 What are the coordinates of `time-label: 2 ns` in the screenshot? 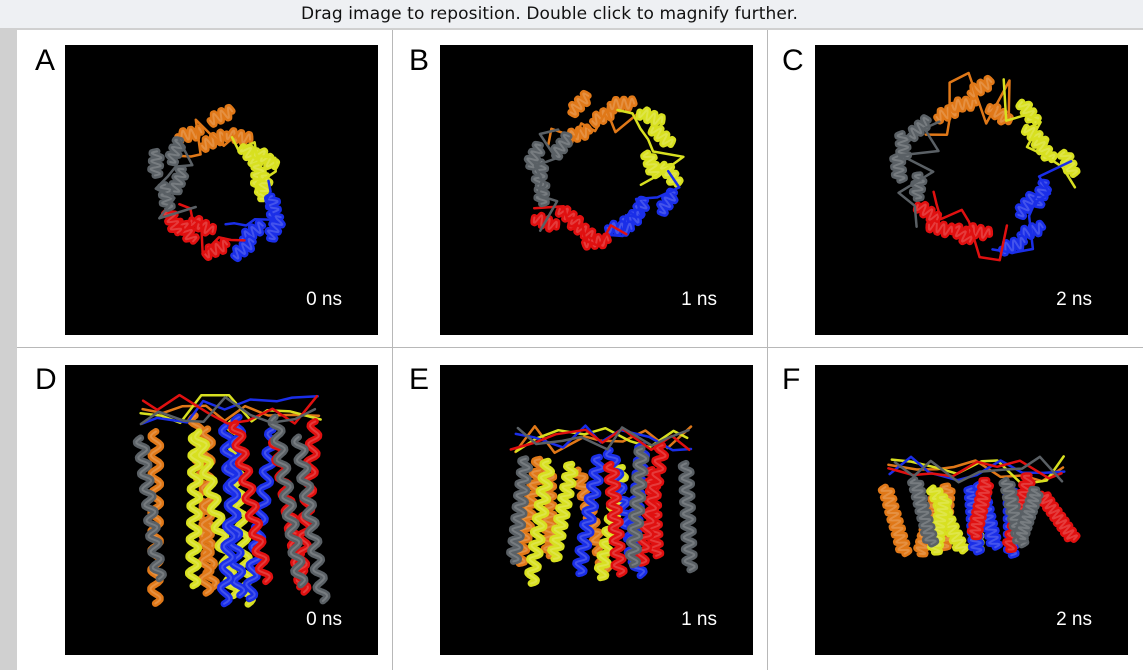 It's located at (1074, 619).